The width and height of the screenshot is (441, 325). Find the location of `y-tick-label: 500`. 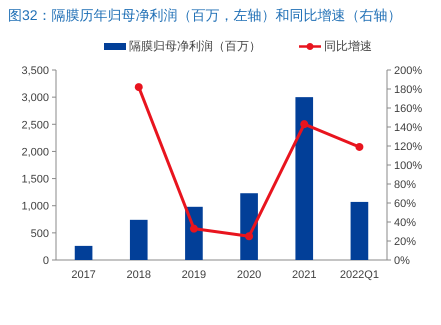

y-tick-label: 500 is located at coordinates (39, 234).